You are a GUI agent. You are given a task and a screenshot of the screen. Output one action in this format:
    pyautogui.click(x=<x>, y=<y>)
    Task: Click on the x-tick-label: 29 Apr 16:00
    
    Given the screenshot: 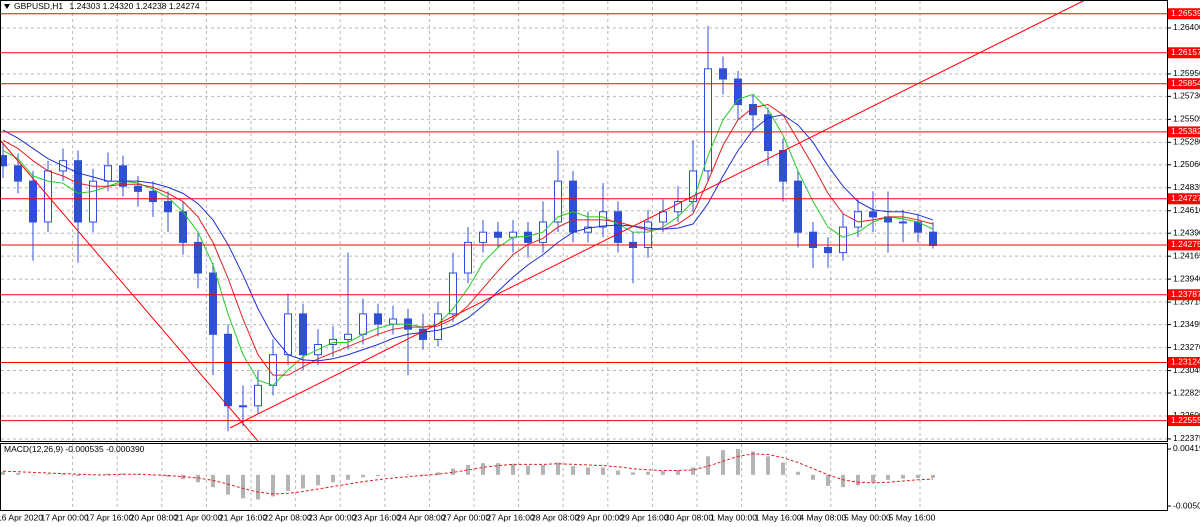 What is the action you would take?
    pyautogui.click(x=644, y=517)
    